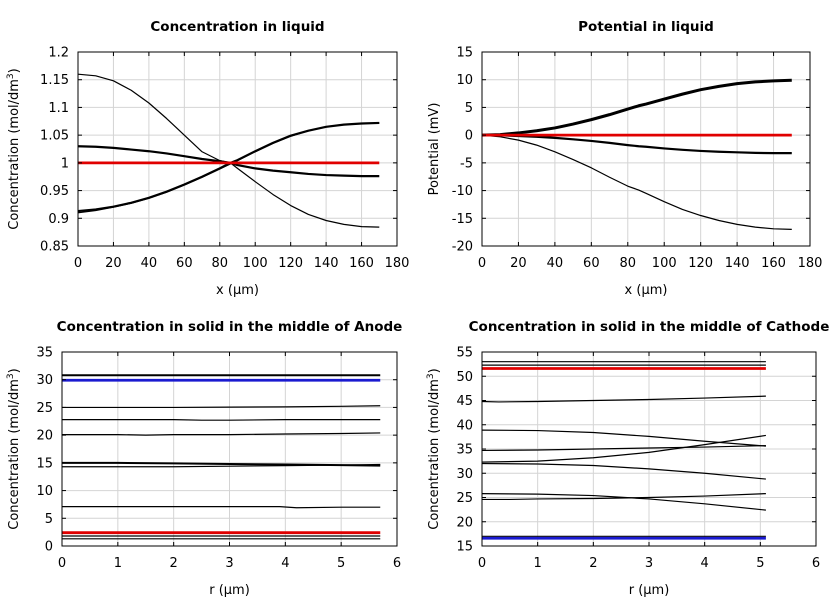 Image resolution: width=840 pixels, height=600 pixels. I want to click on series-line-c10, so click(624, 497).